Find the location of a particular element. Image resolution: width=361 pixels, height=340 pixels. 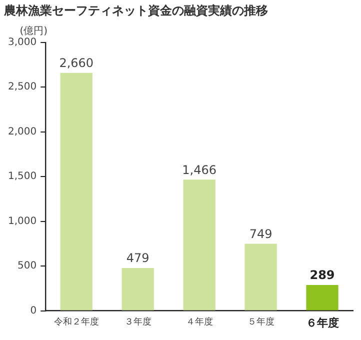

y-tick-label: 2,000 is located at coordinates (22, 132).